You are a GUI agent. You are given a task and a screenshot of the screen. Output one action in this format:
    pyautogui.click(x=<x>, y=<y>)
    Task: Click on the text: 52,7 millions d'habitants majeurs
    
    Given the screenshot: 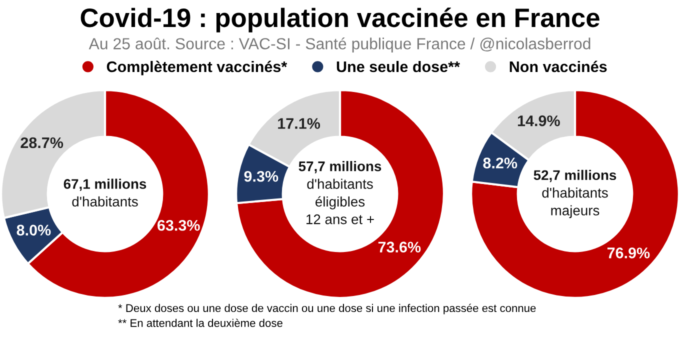 What is the action you would take?
    pyautogui.click(x=575, y=194)
    